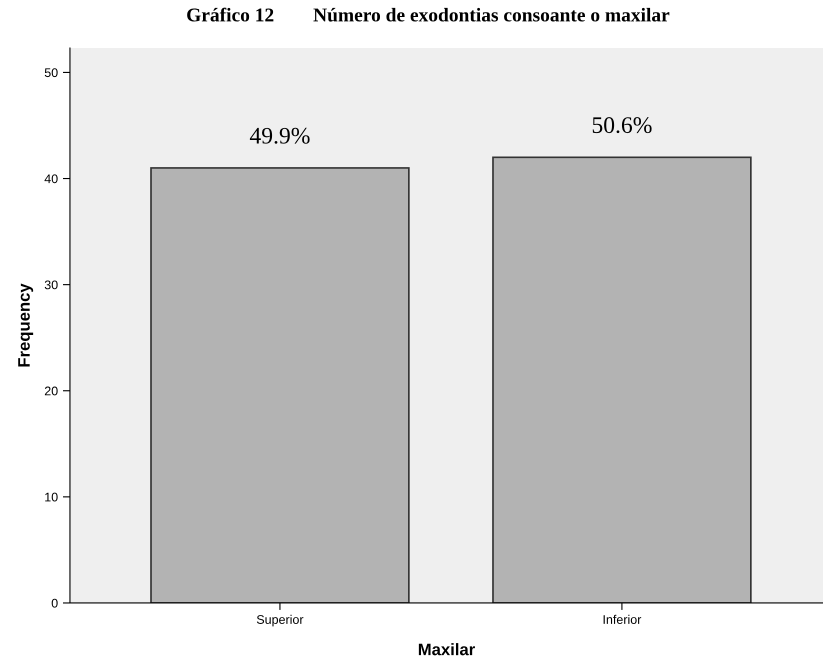 The image size is (823, 667). Describe the element at coordinates (51, 179) in the screenshot. I see `y-tick-label: 40` at that location.